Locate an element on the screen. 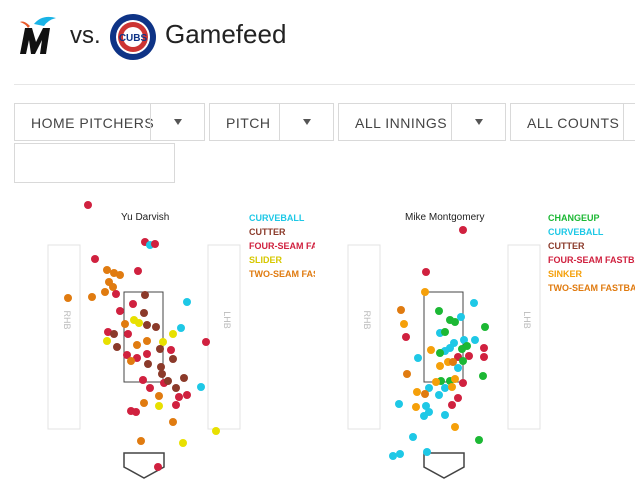 This screenshot has height=501, width=635. cubs-logo-icon: CUBS is located at coordinates (133, 37).